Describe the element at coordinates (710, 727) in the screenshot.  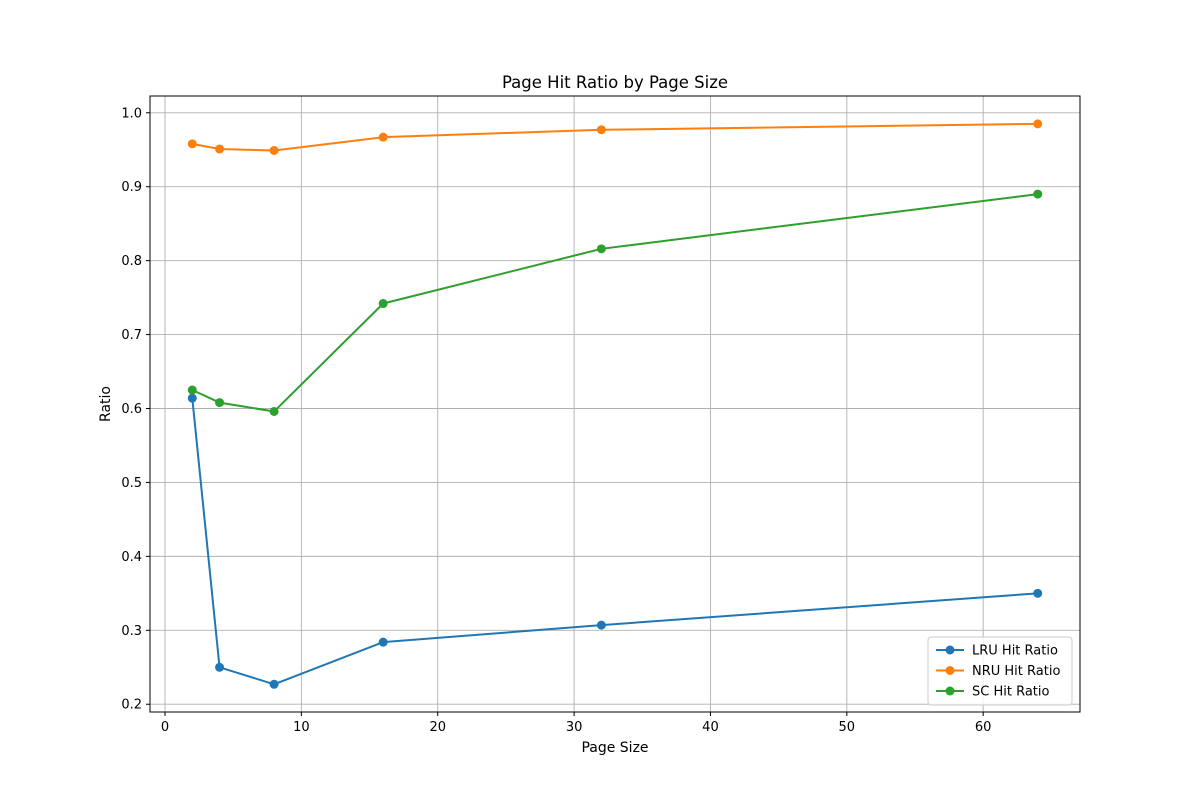
I see `x-tick-label: 40` at that location.